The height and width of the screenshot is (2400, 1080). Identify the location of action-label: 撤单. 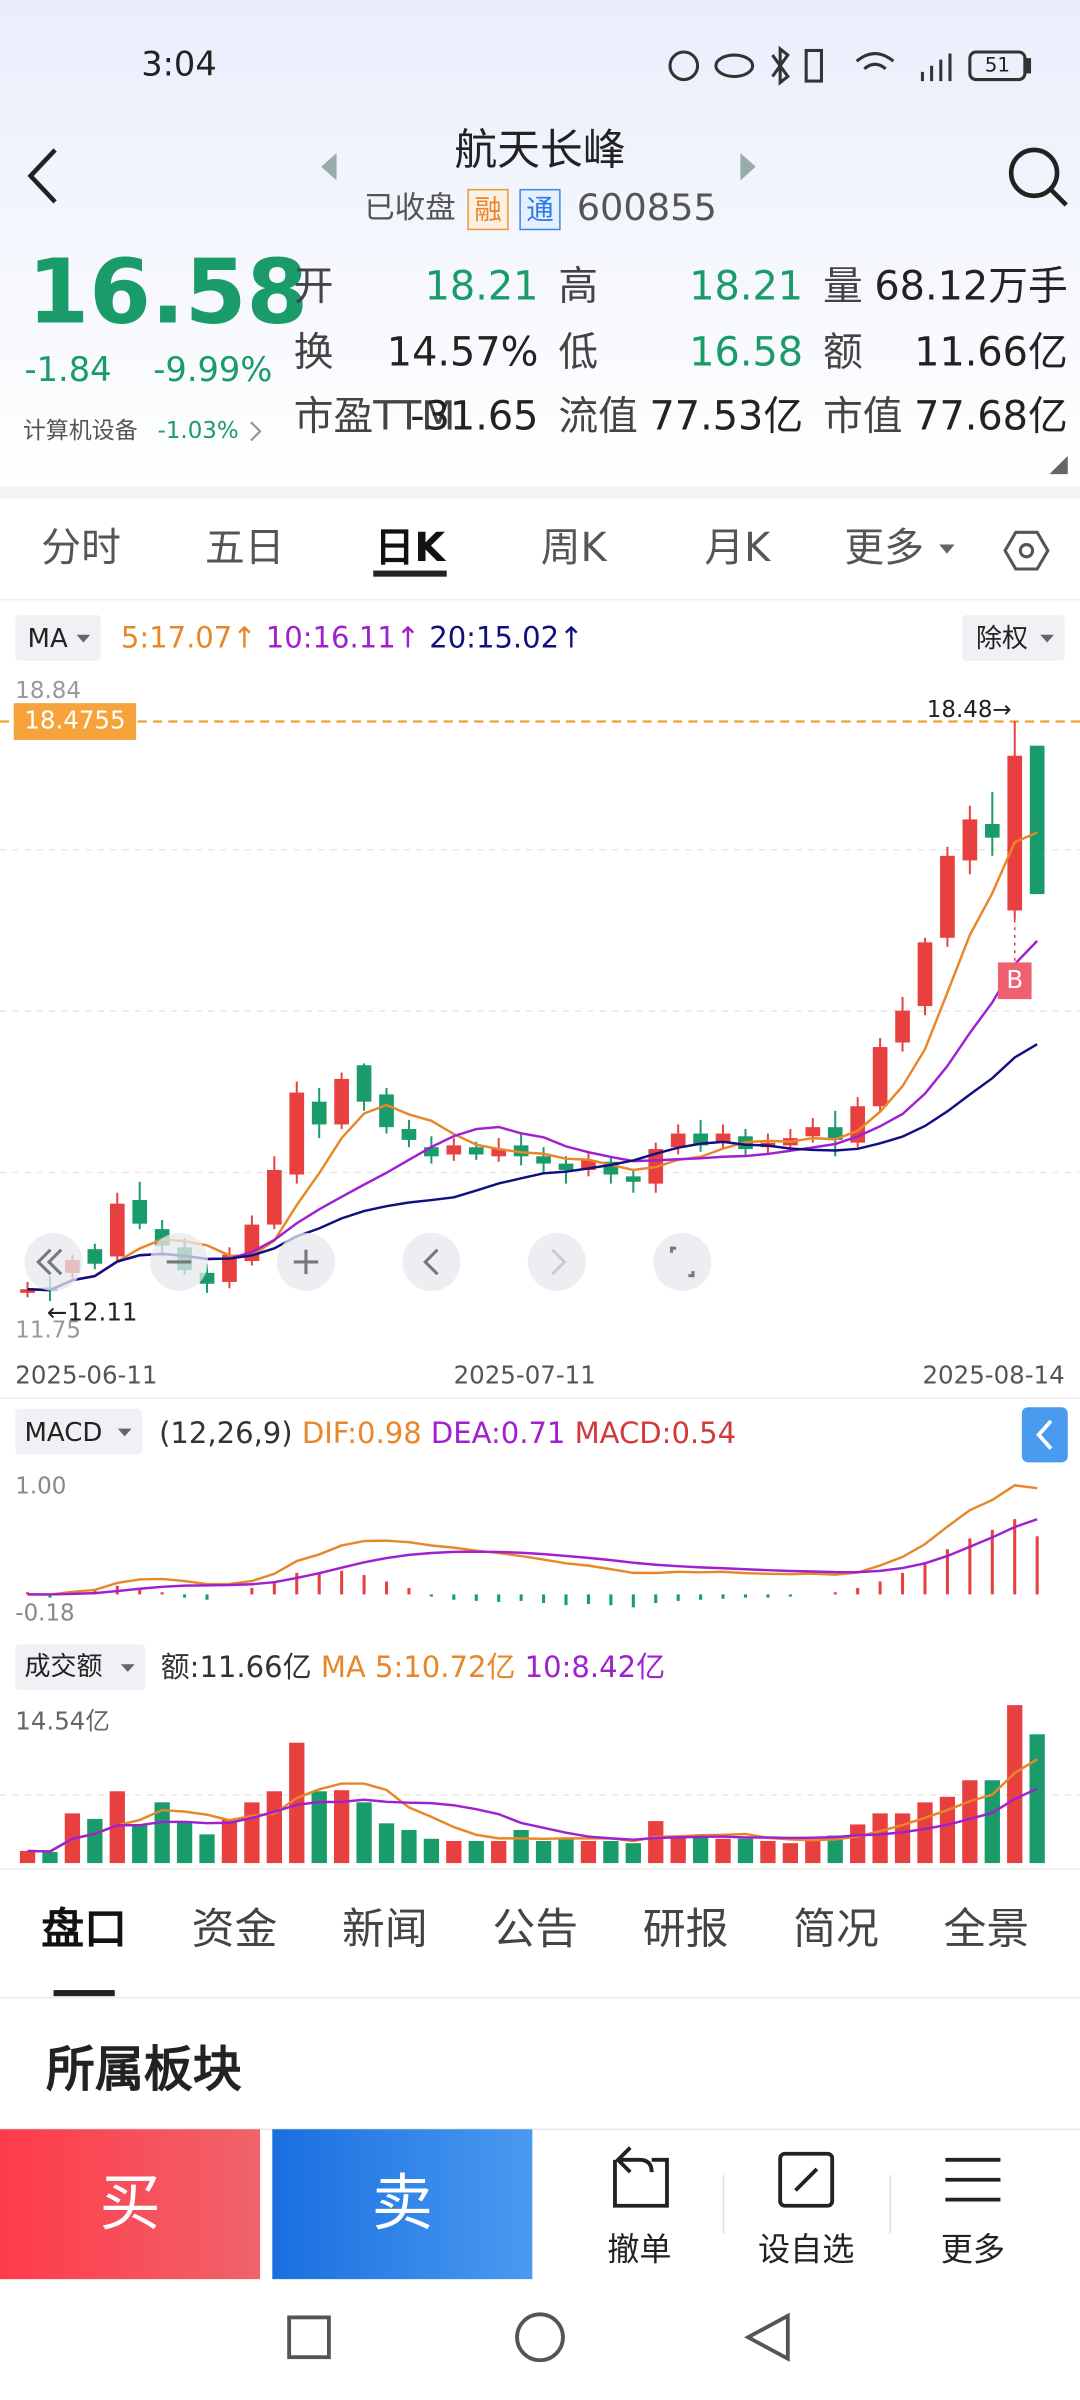
(639, 2250).